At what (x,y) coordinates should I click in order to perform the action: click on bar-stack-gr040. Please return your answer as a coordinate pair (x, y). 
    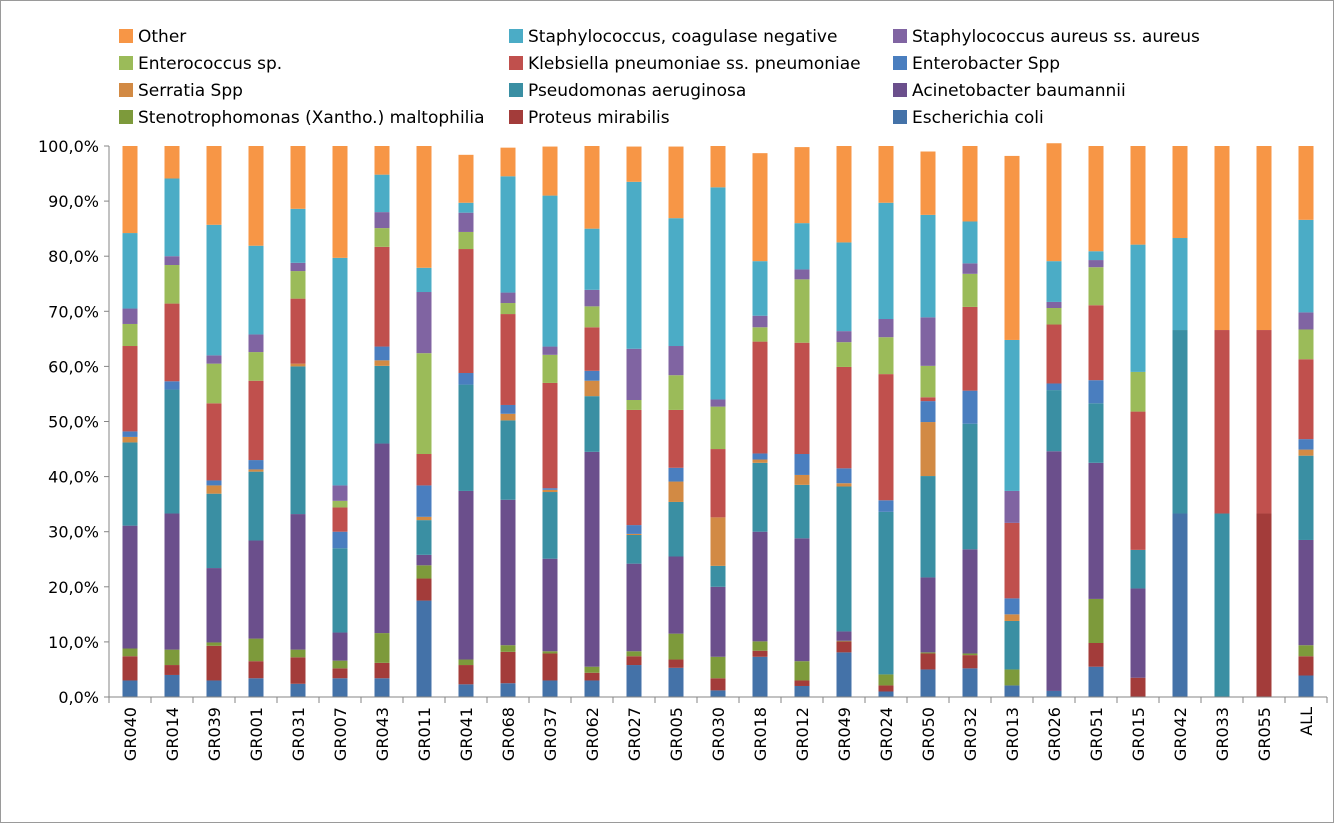
    Looking at the image, I should click on (130, 421).